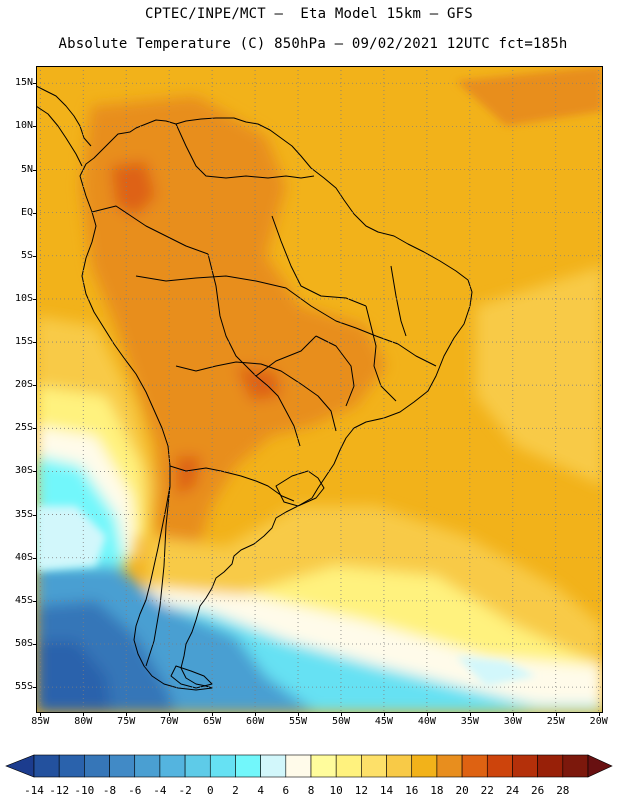 This screenshot has width=618, height=800. What do you see at coordinates (26, 169) in the screenshot?
I see `latitude-tick-label: 5N` at bounding box center [26, 169].